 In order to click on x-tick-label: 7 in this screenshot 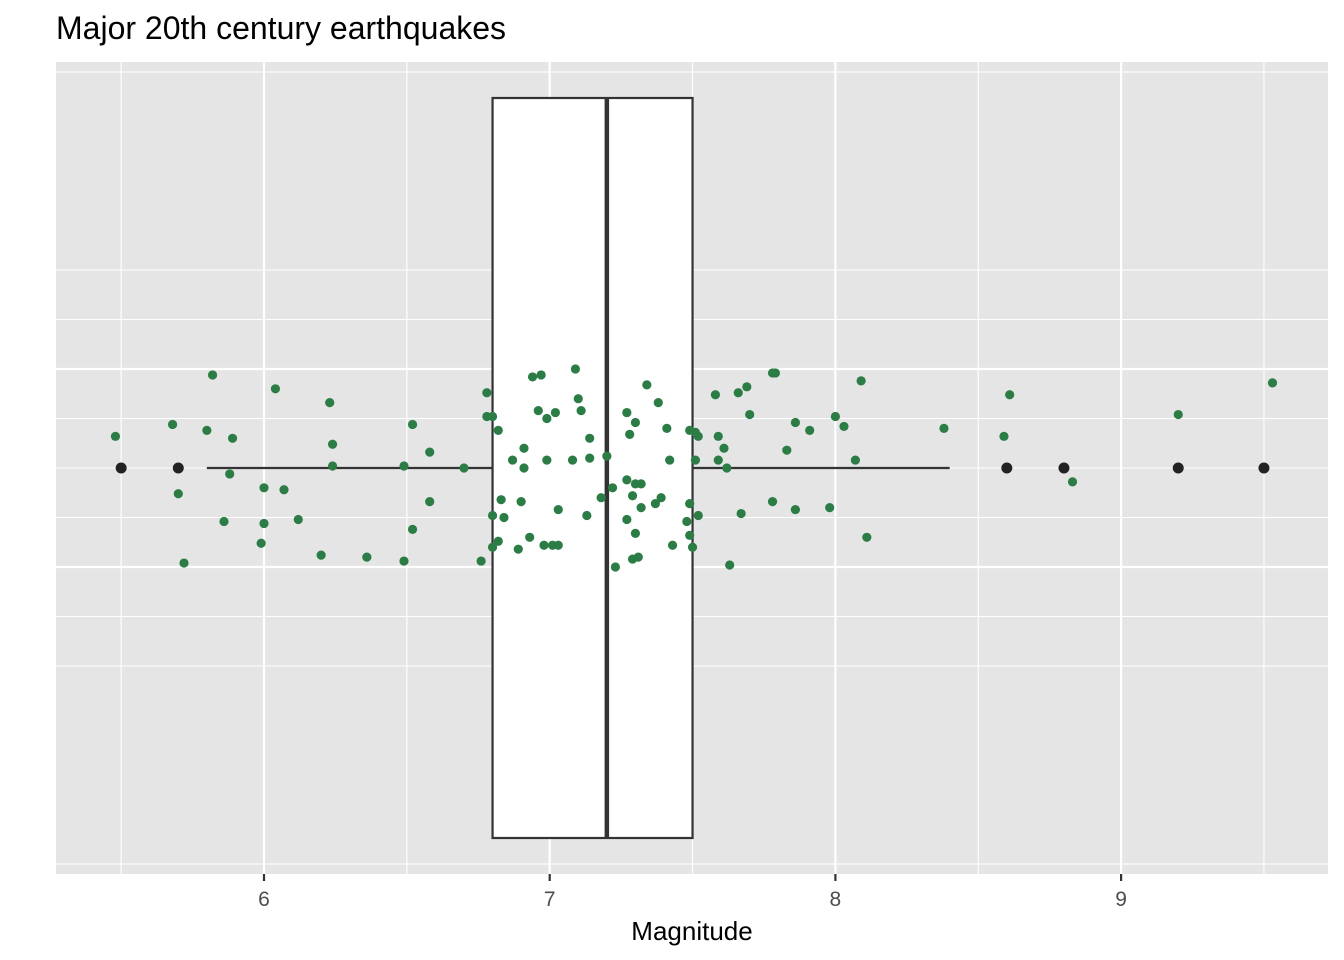, I will do `click(550, 899)`.